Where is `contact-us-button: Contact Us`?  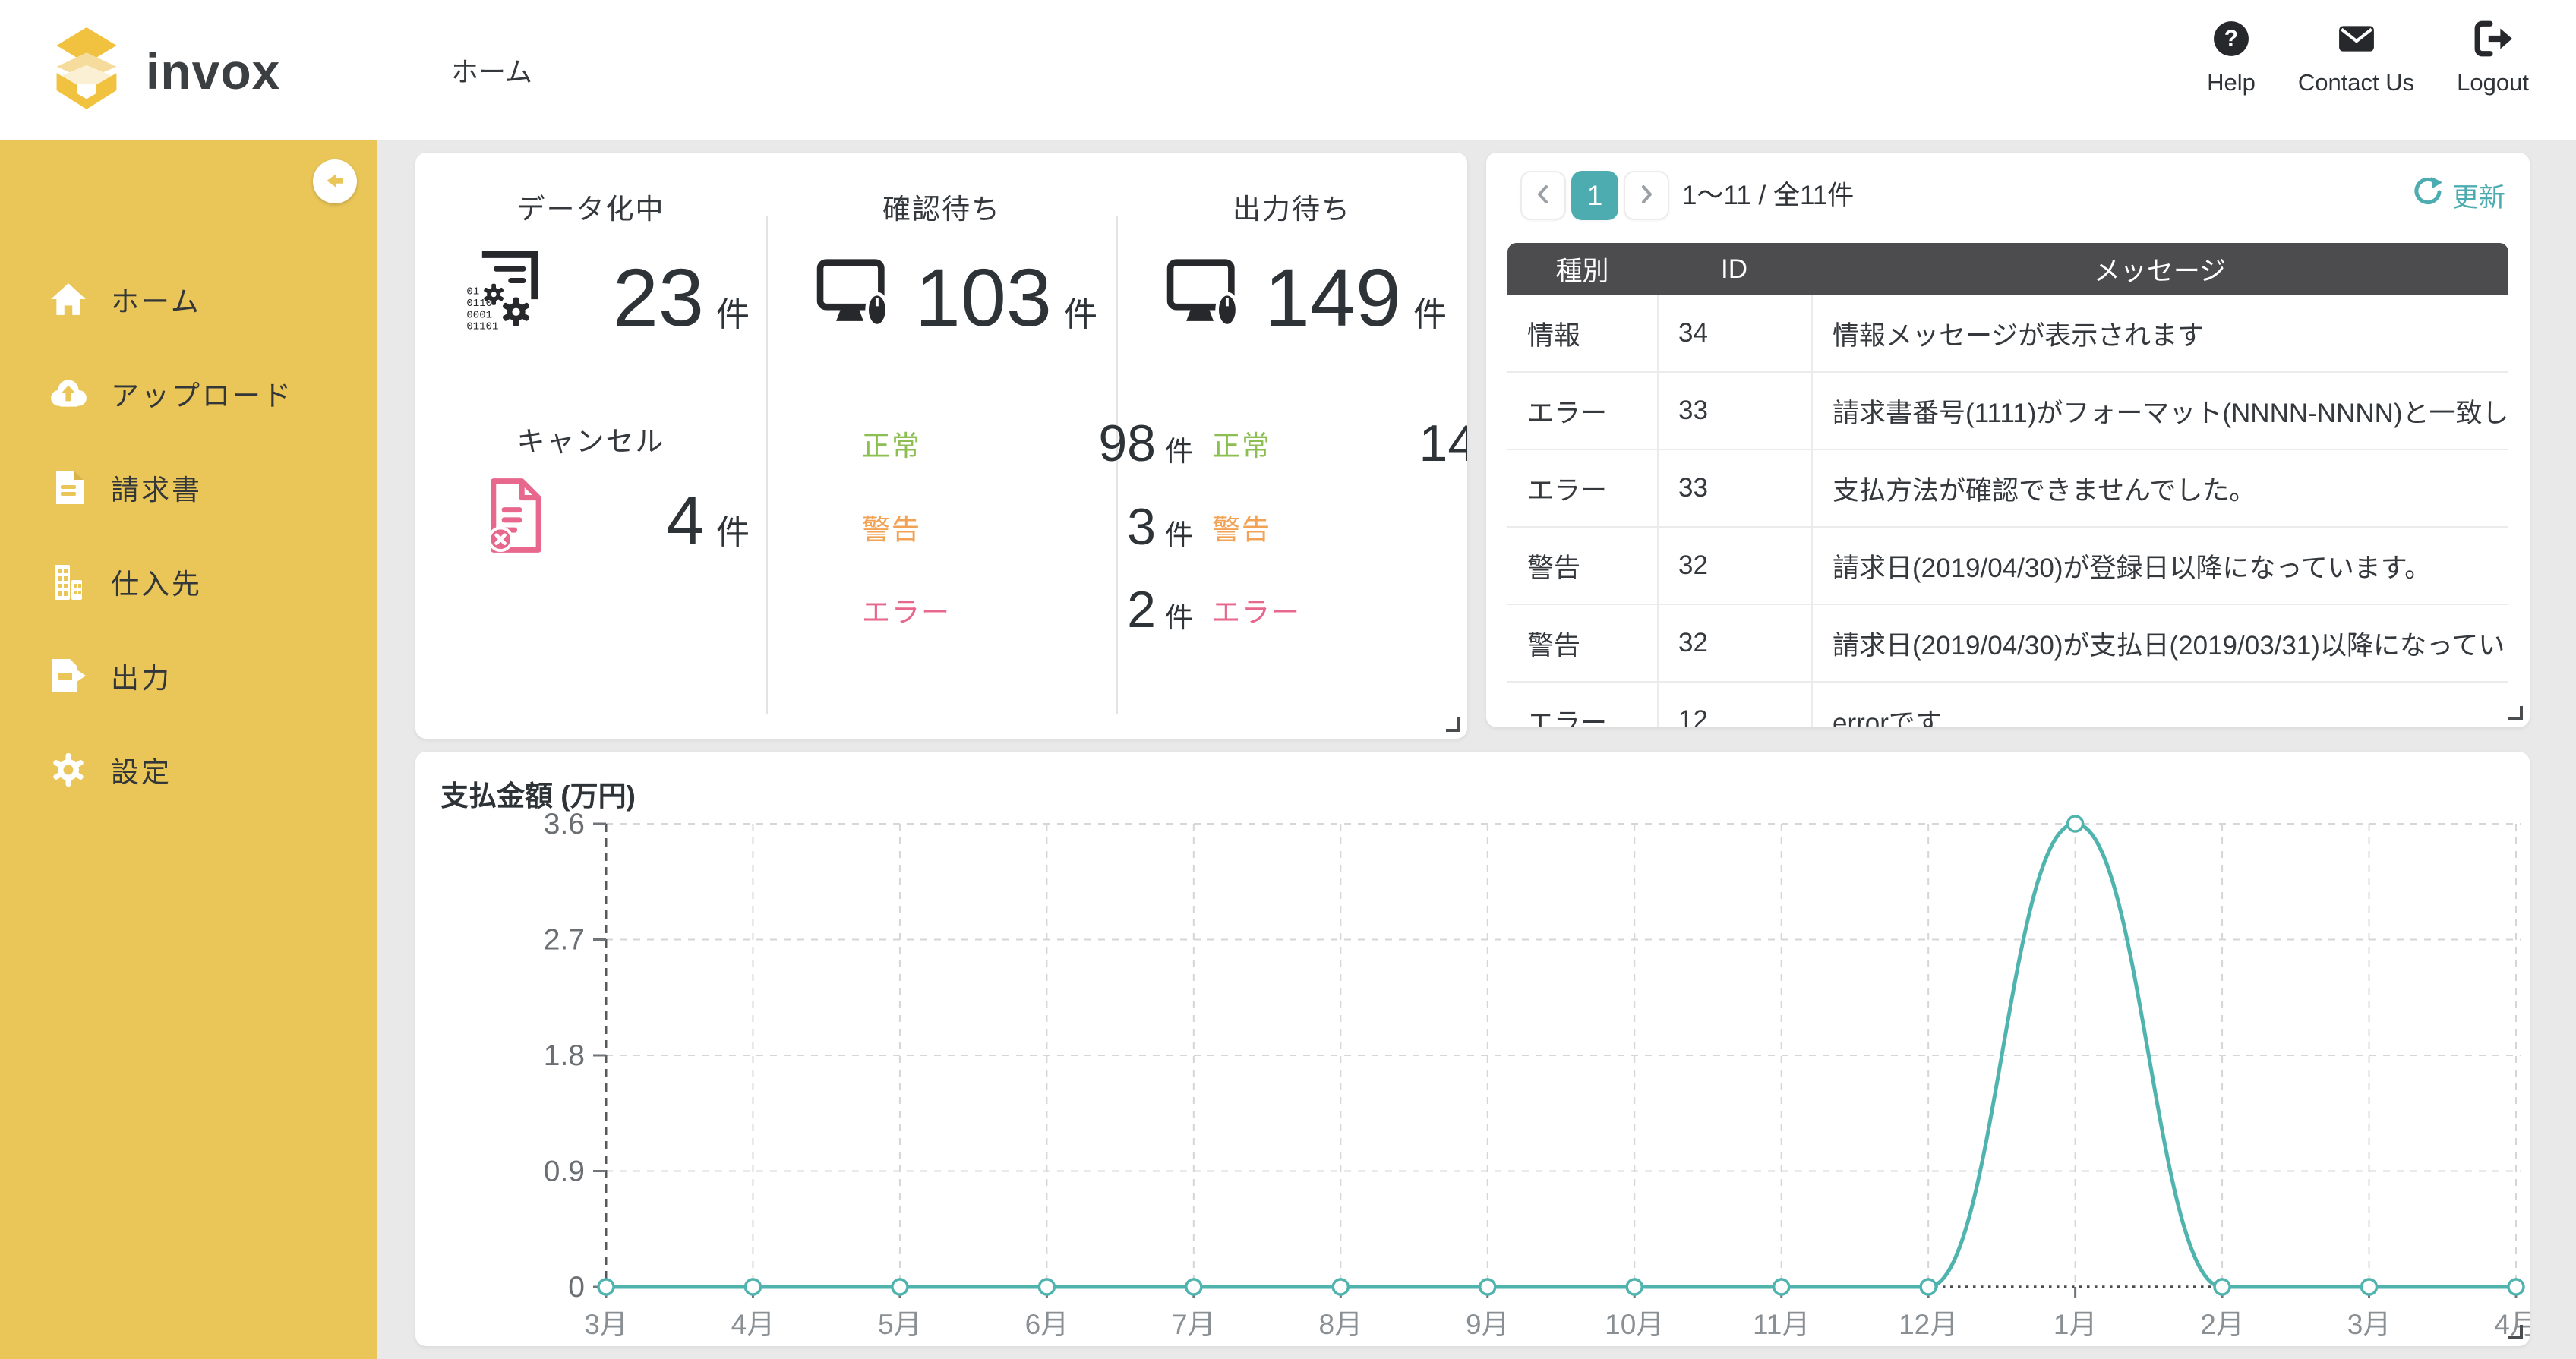
contact-us-button: Contact Us is located at coordinates (2356, 58).